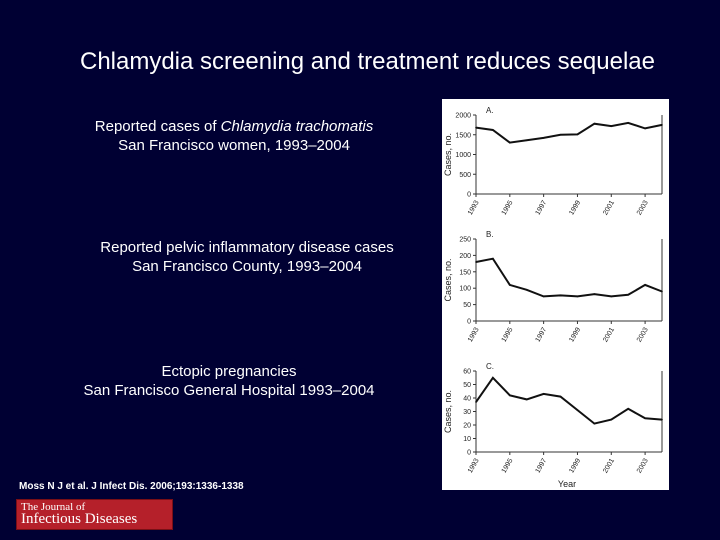  I want to click on panel-2-ytick-label: 200, so click(465, 256).